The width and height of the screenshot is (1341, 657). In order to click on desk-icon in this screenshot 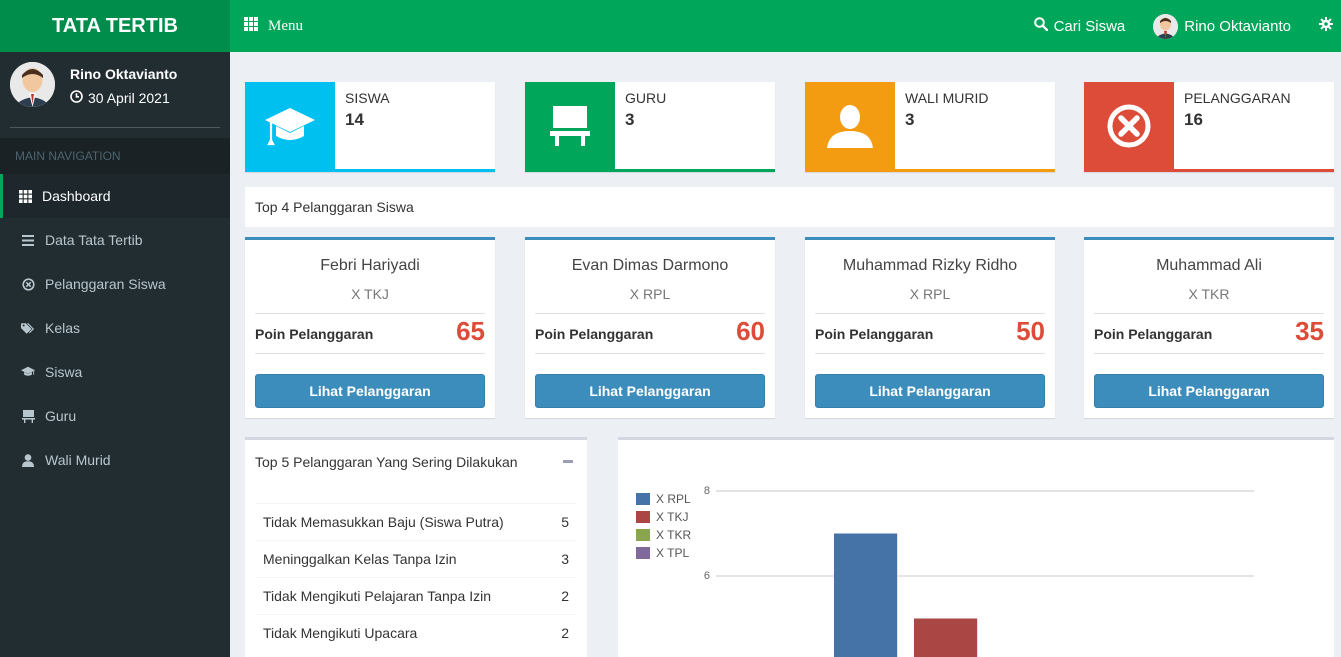, I will do `click(570, 127)`.